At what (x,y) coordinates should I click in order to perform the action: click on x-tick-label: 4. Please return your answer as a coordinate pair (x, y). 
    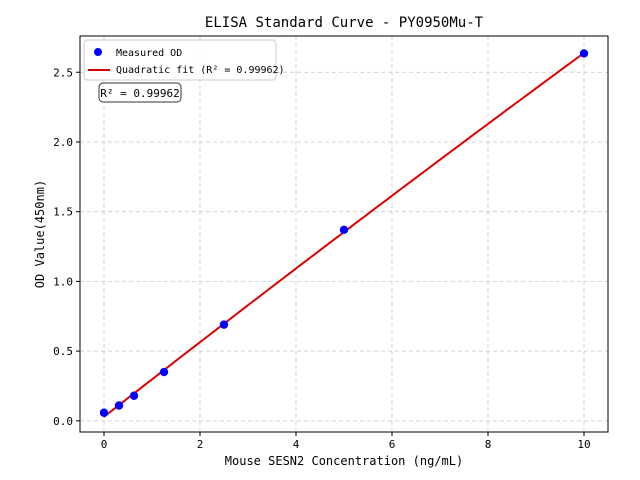
    Looking at the image, I should click on (296, 444).